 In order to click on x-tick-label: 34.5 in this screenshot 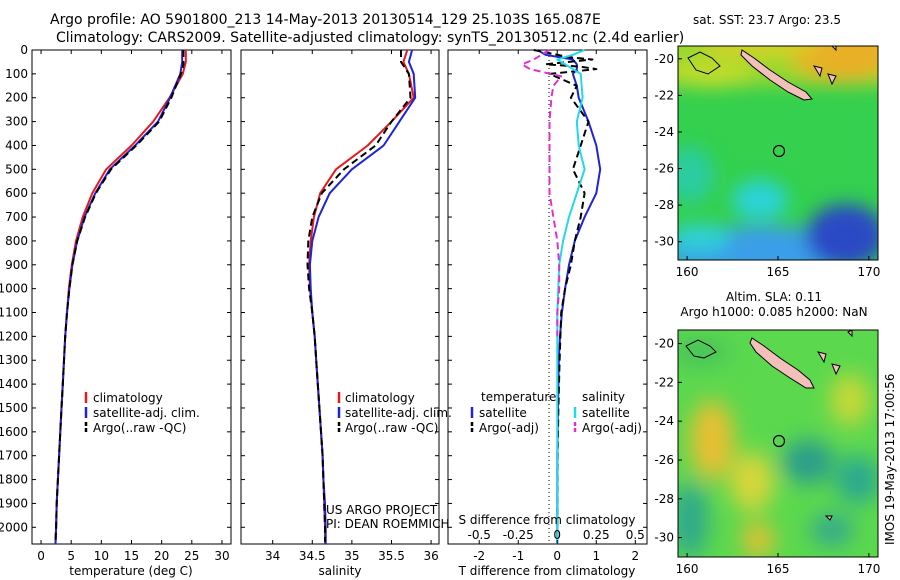, I will do `click(312, 556)`.